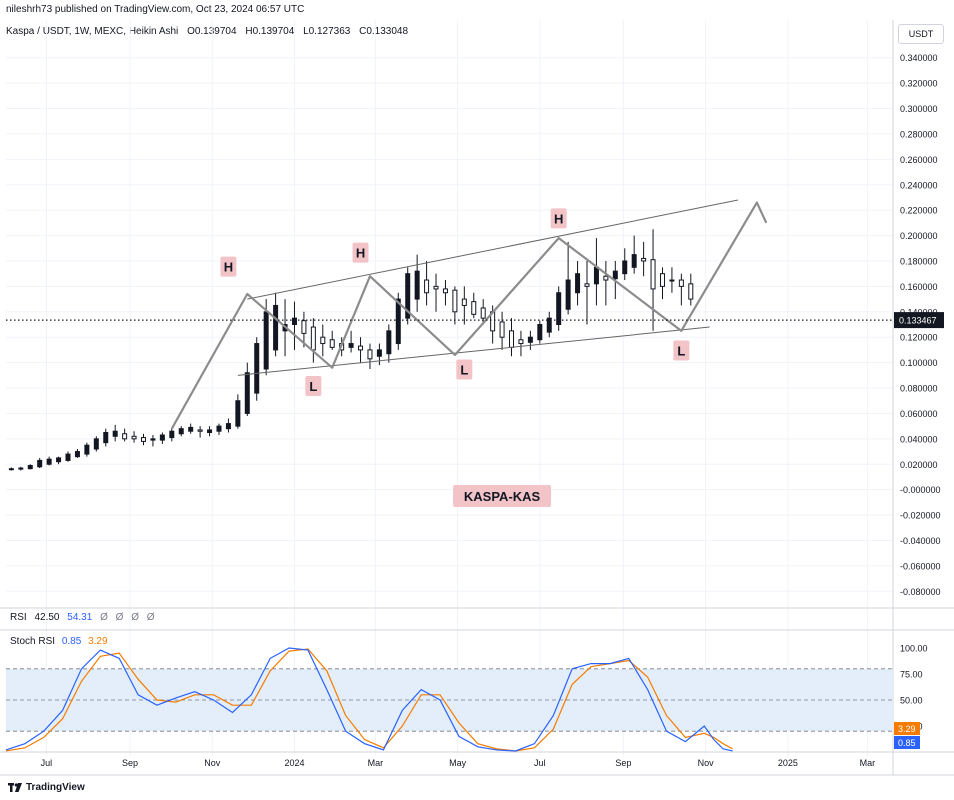  I want to click on last-price-text: 0.133467, so click(918, 321).